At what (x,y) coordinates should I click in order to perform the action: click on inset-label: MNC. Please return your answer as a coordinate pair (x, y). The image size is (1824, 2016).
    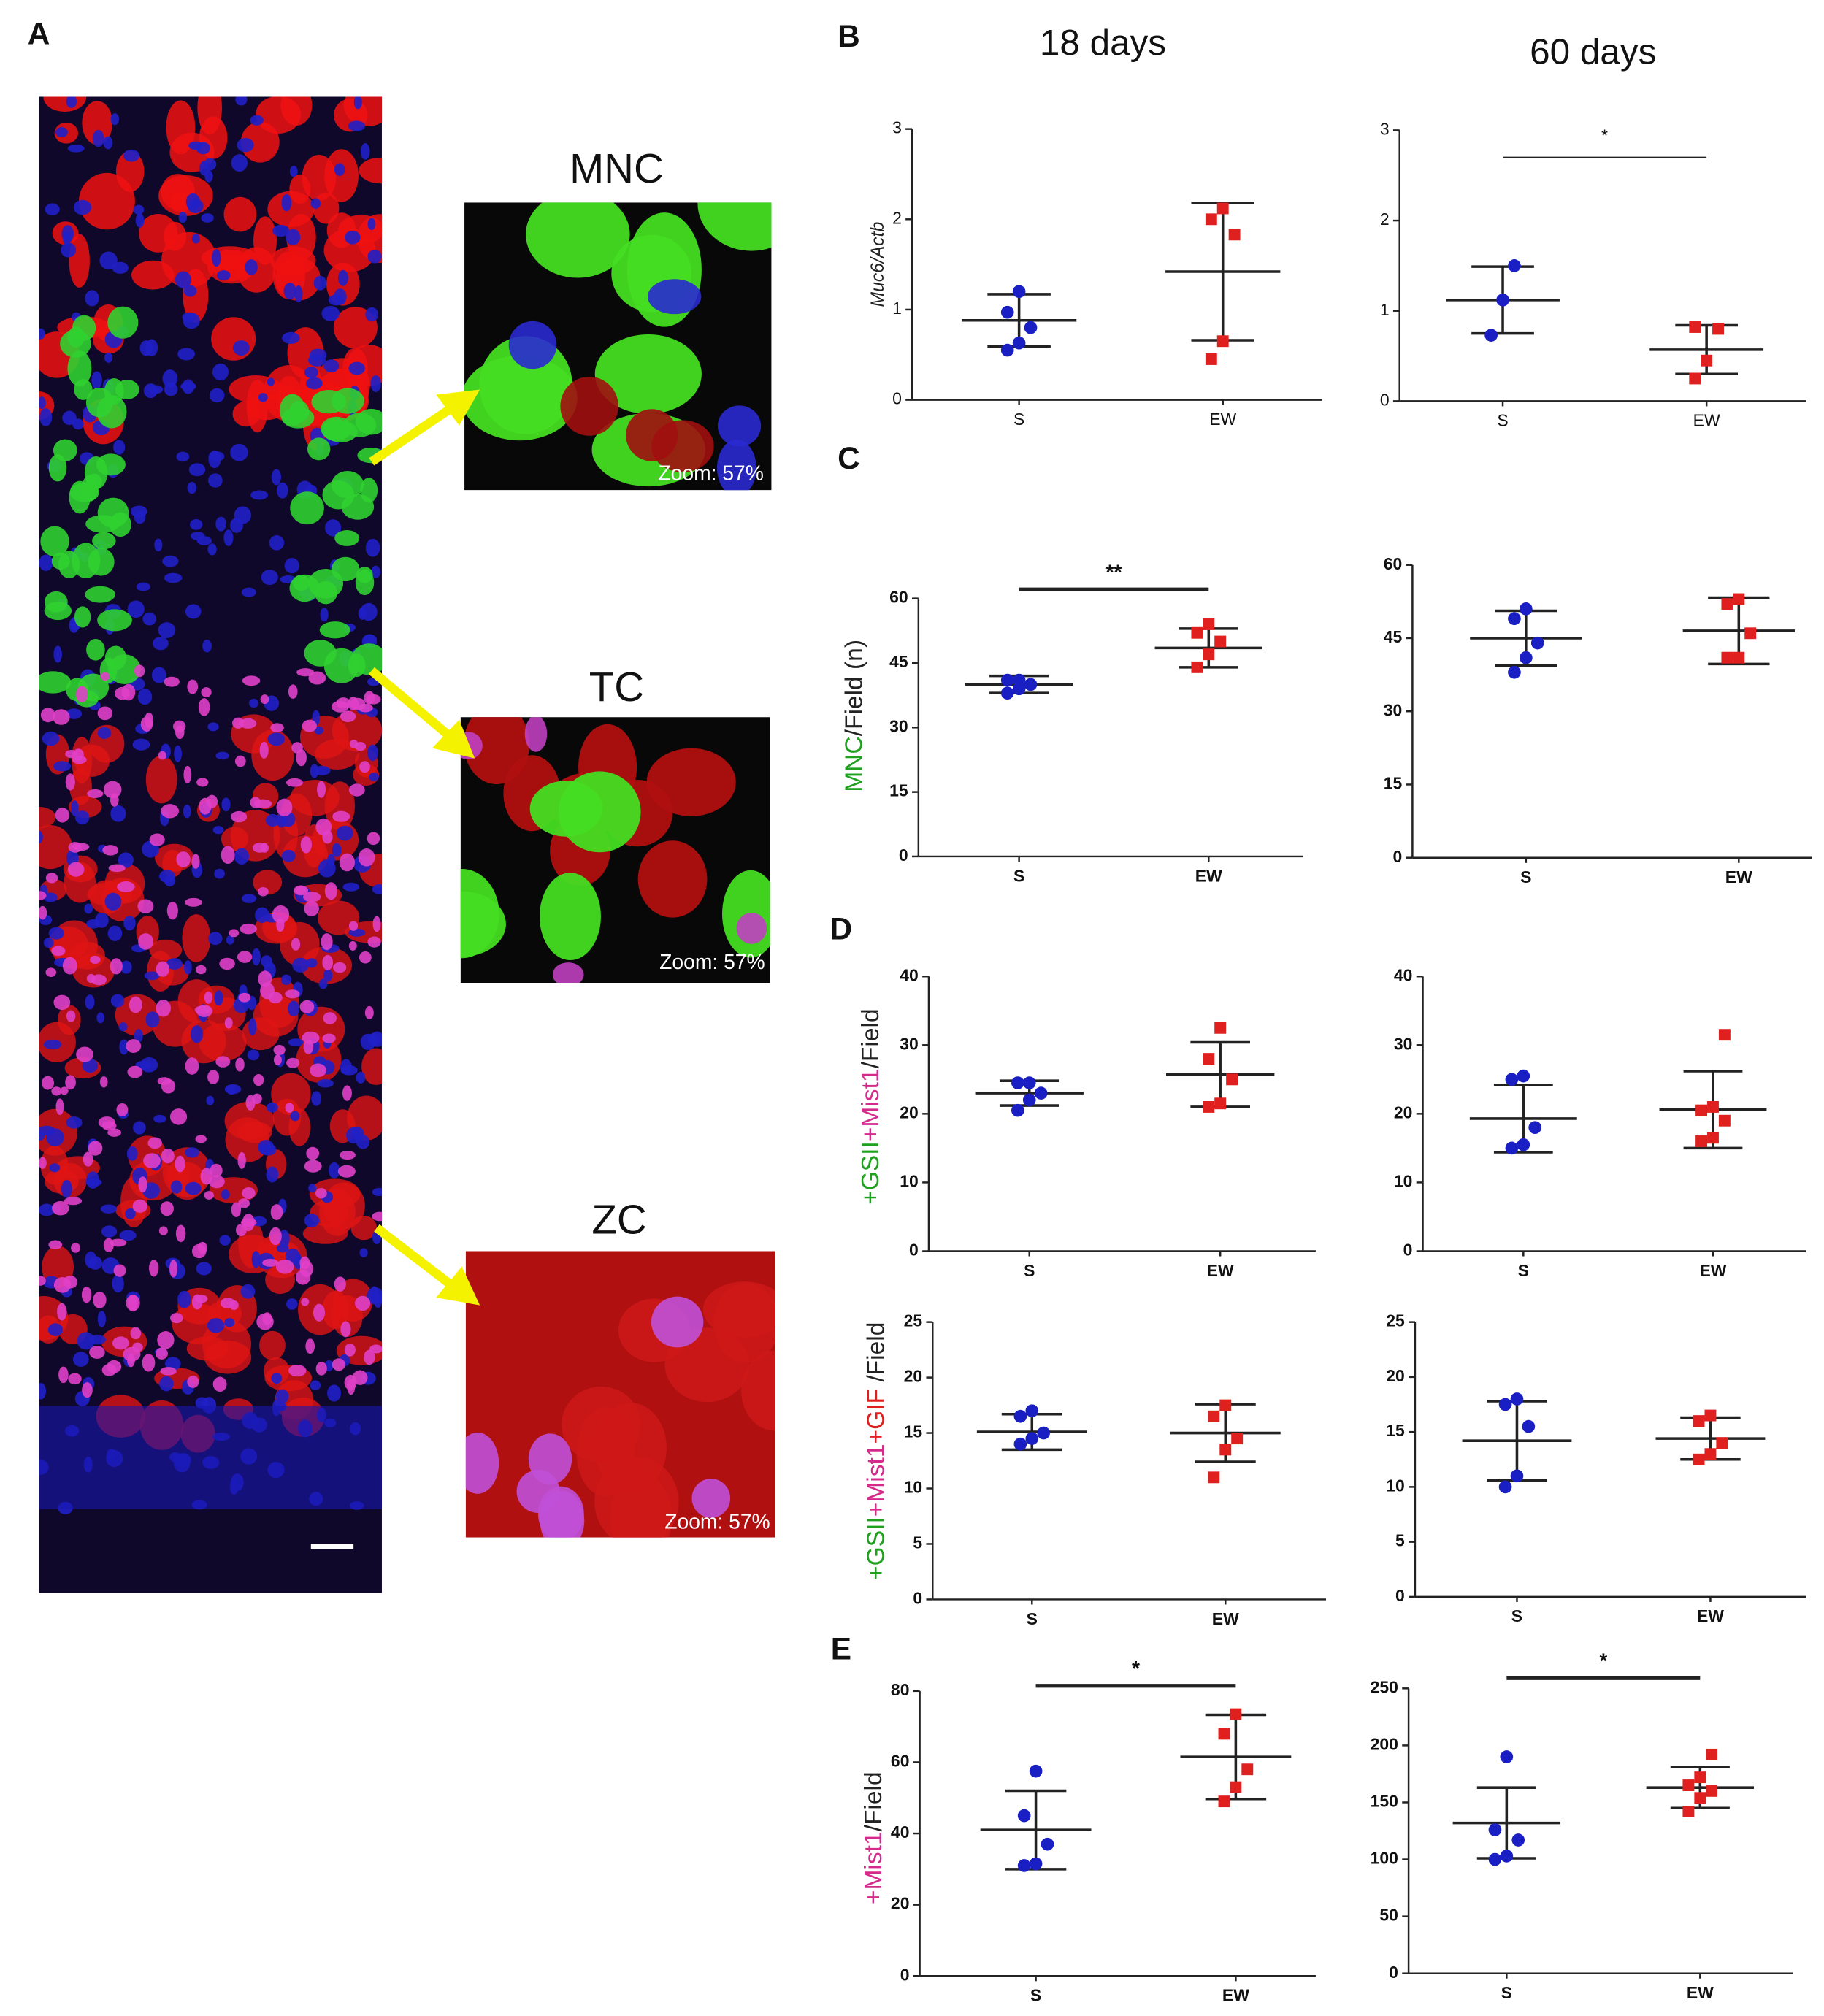
    Looking at the image, I should click on (617, 168).